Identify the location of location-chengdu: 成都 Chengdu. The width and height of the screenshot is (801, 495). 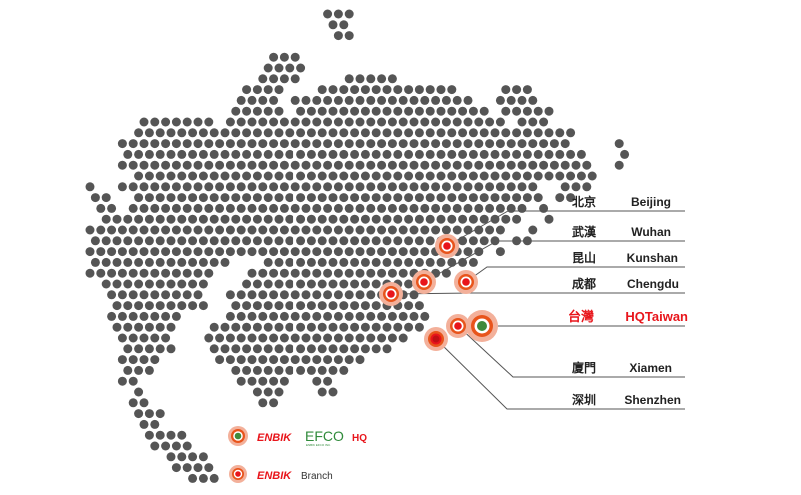
(625, 283).